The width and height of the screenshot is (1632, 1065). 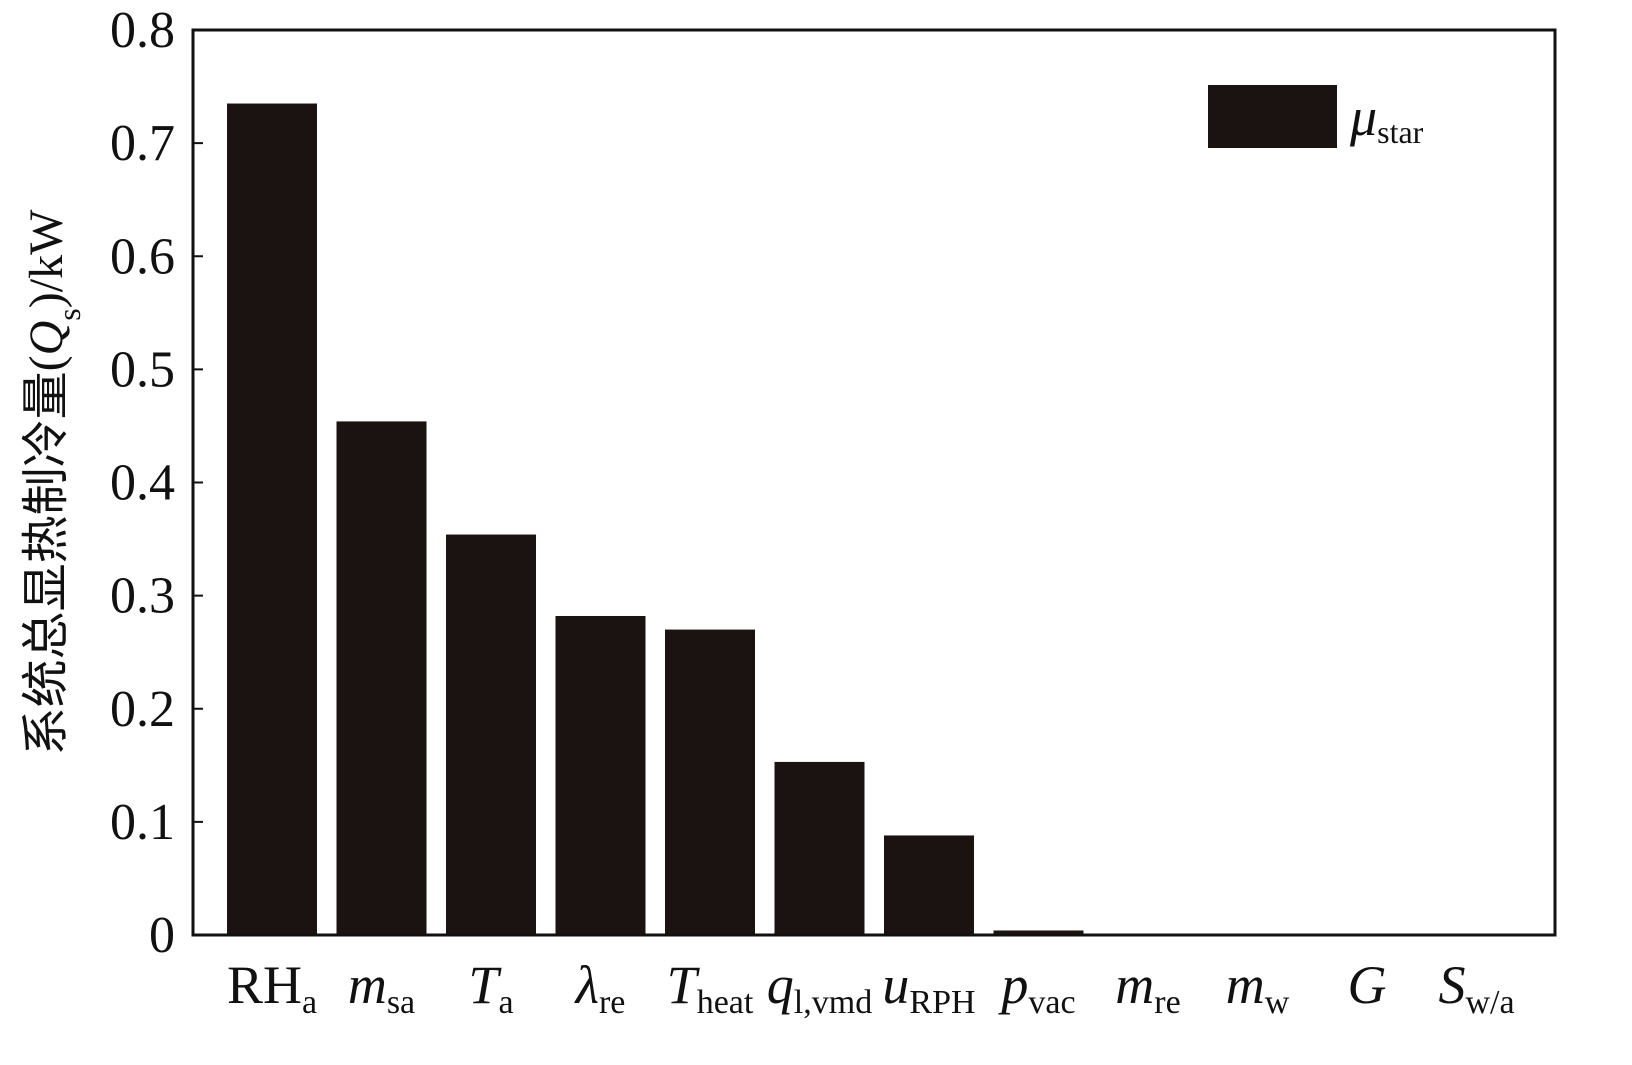 I want to click on x-tick-label: RHa, so click(x=272, y=988).